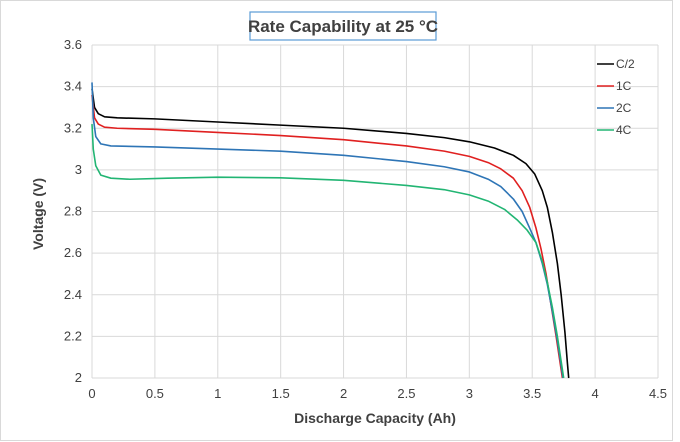 The image size is (680, 442). I want to click on y-tick-label: 3.4, so click(73, 86).